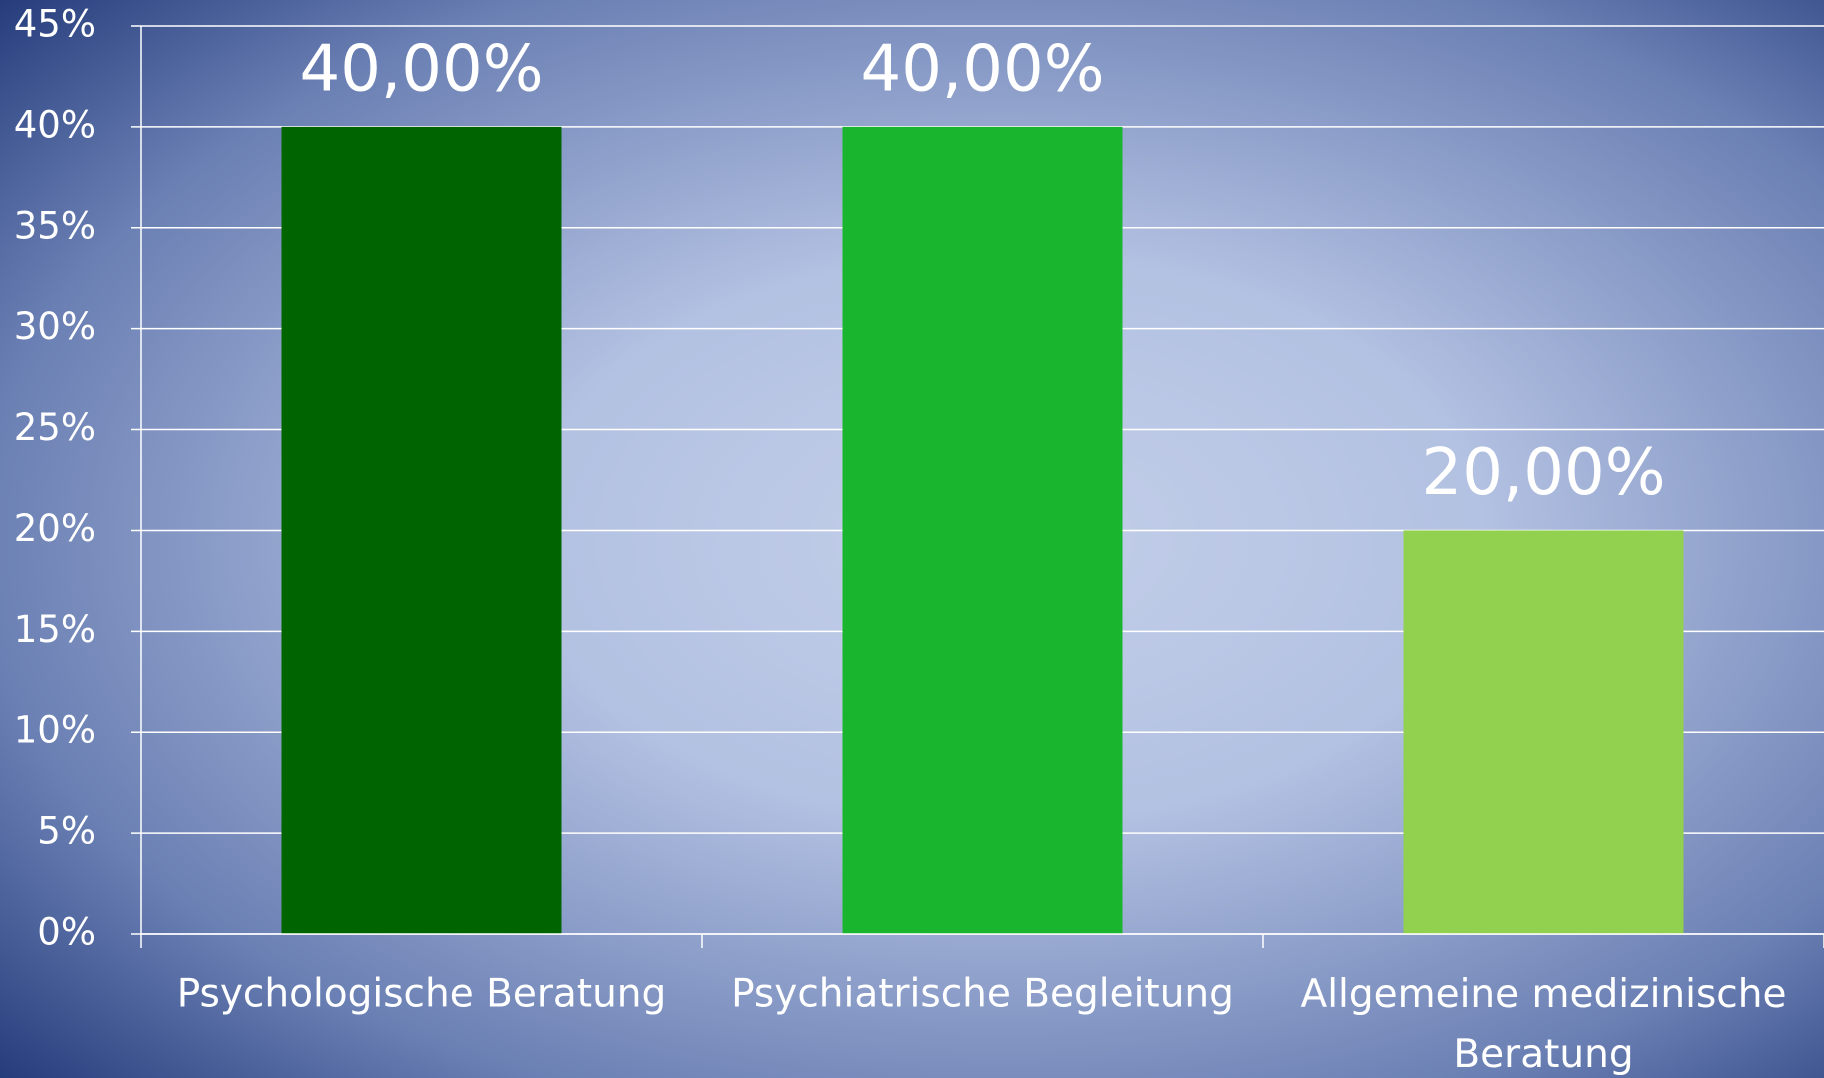 Image resolution: width=1824 pixels, height=1078 pixels. I want to click on y-tick-label: 15%, so click(55, 629).